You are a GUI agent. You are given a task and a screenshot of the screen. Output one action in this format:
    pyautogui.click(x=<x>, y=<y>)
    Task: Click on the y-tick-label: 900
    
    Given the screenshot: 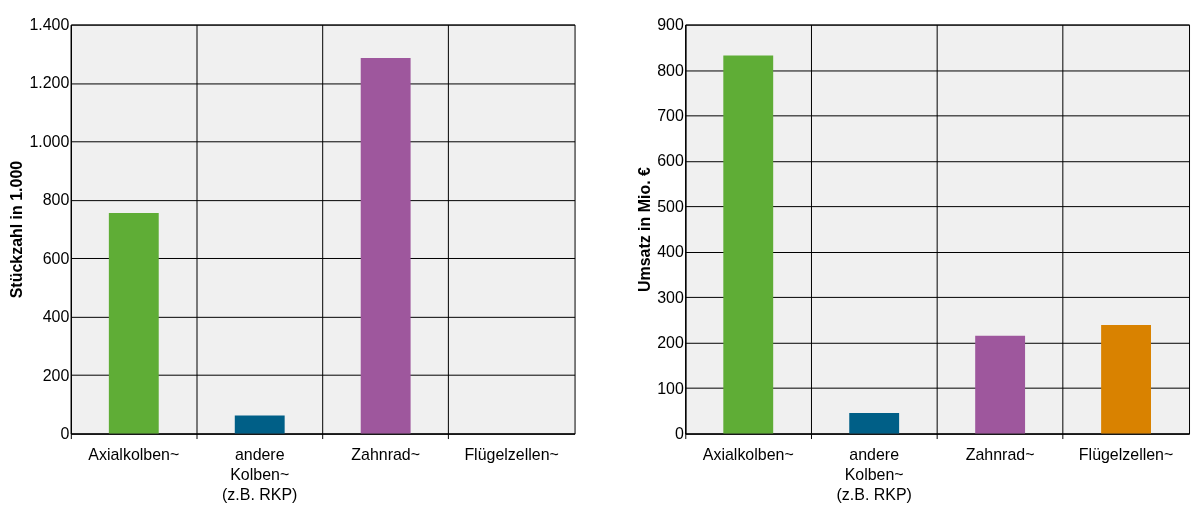 What is the action you would take?
    pyautogui.click(x=670, y=25)
    